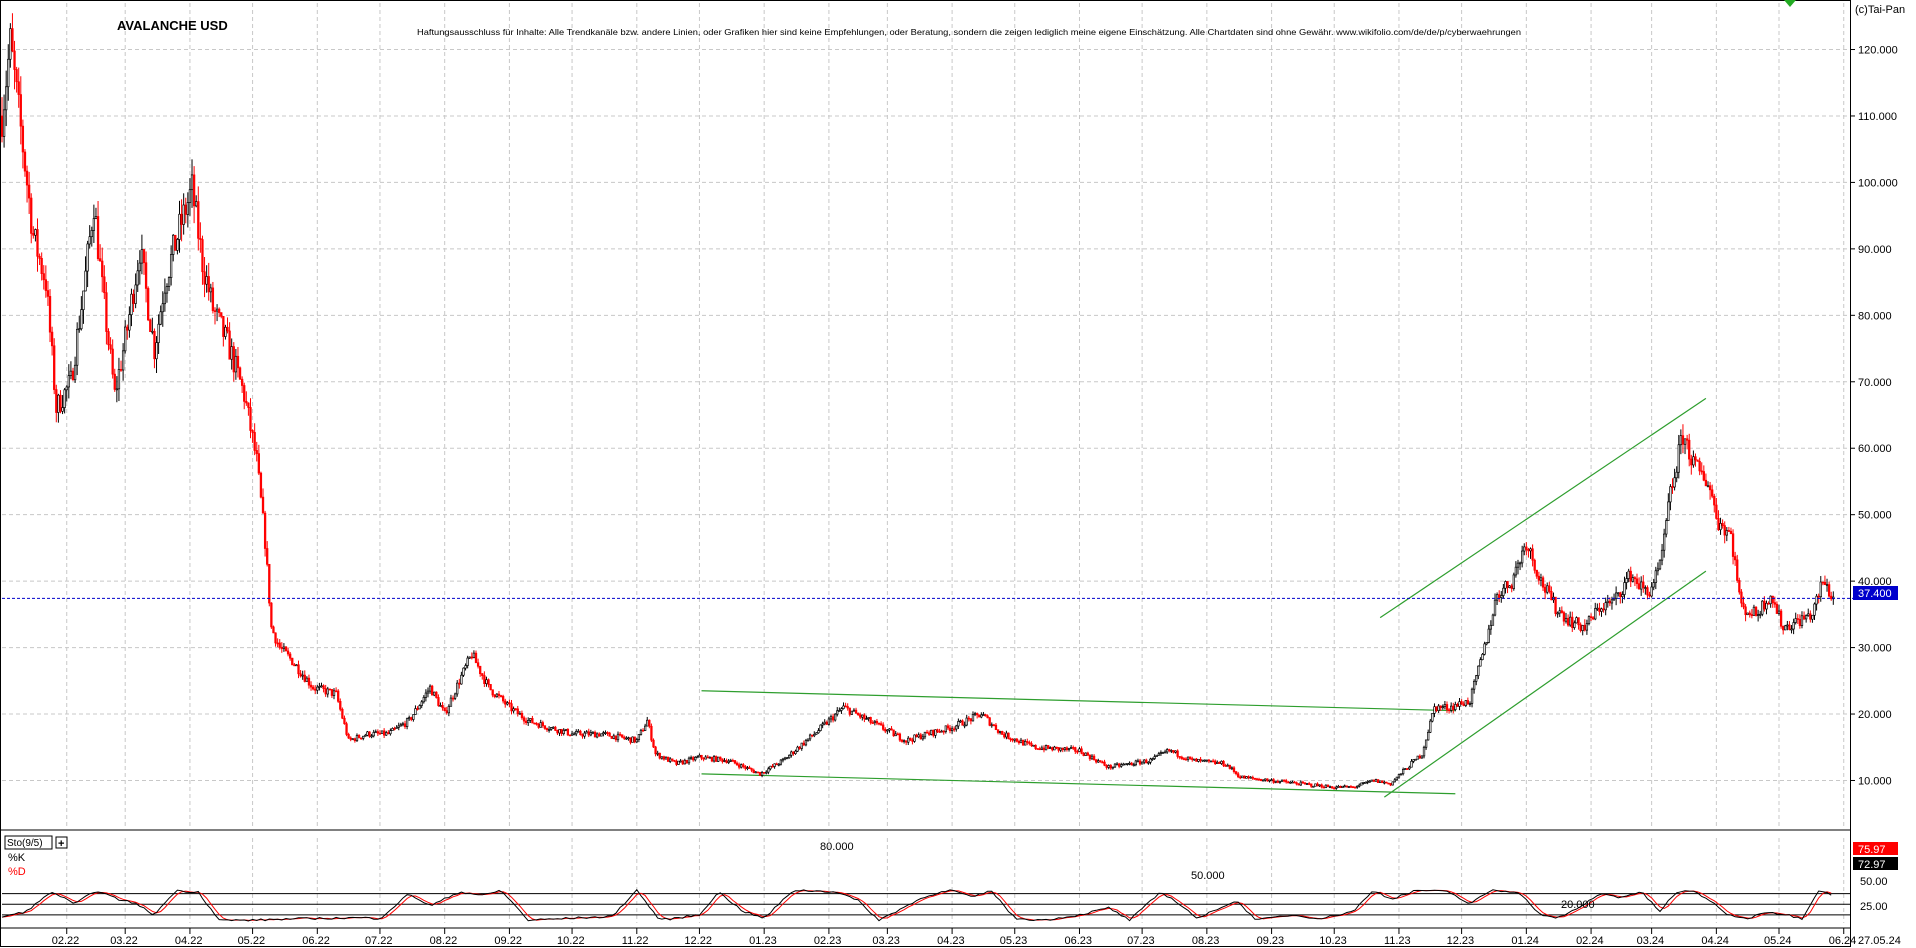 The image size is (1916, 948). What do you see at coordinates (1578, 905) in the screenshot?
I see `stoch-level-20-label: 20.000` at bounding box center [1578, 905].